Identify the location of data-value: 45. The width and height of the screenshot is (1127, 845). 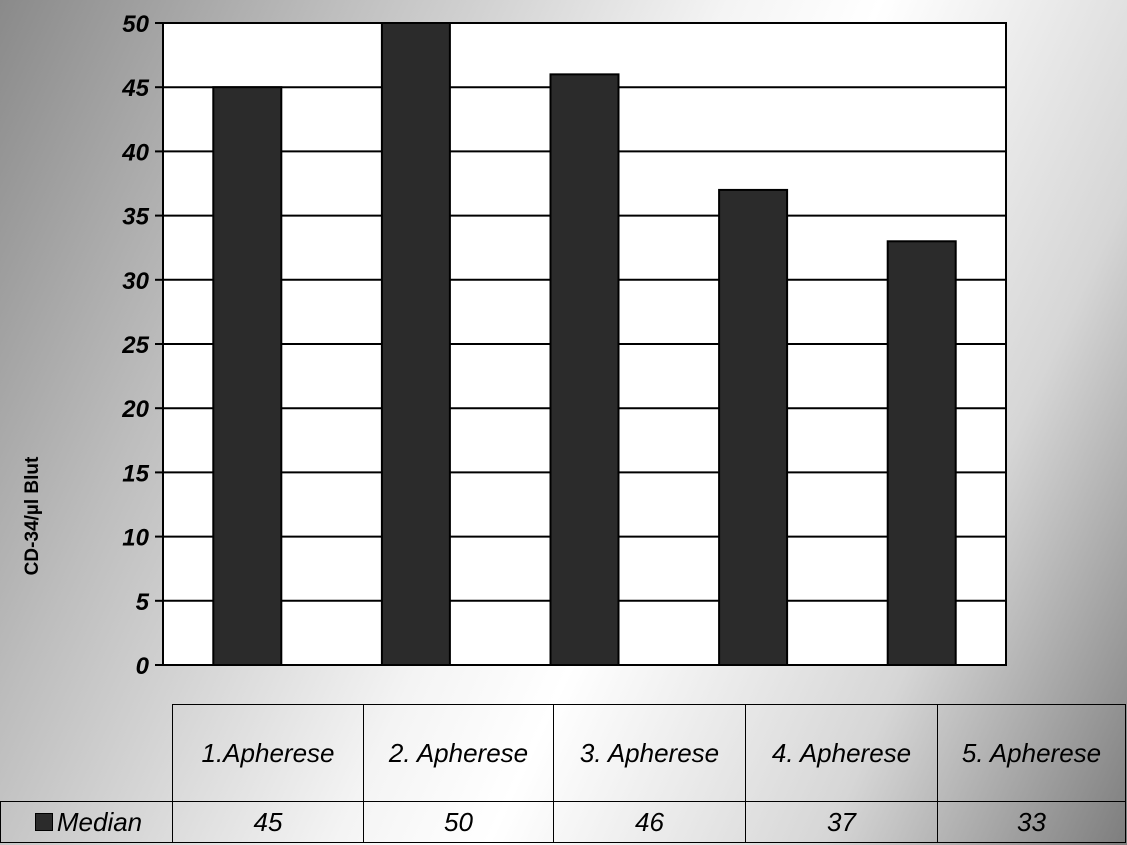
(268, 822).